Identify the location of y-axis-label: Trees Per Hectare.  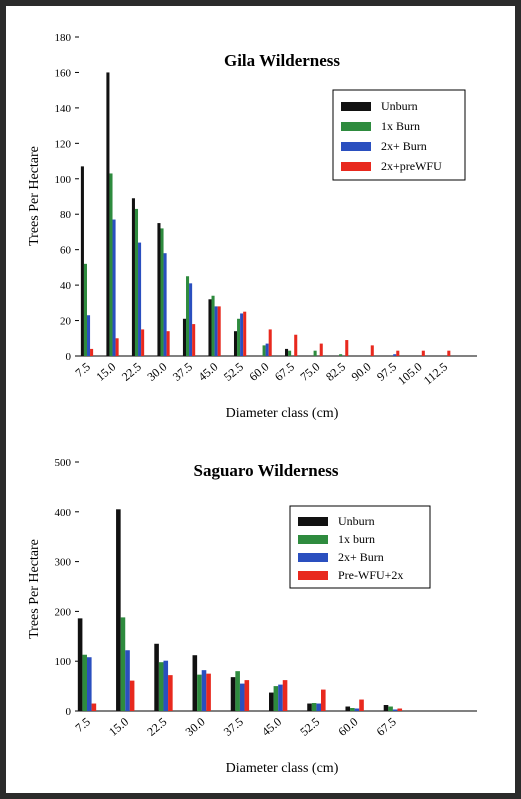
(34, 589).